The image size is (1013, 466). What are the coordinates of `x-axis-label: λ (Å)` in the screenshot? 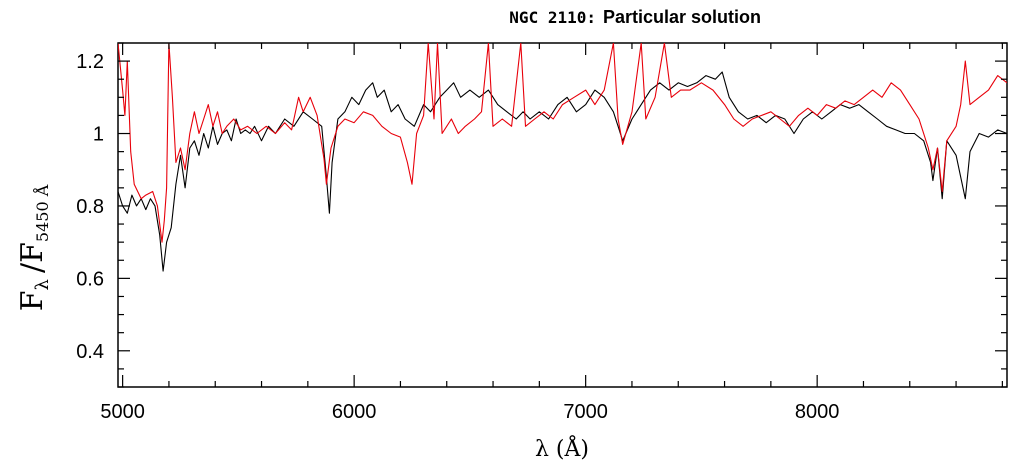 It's located at (562, 448).